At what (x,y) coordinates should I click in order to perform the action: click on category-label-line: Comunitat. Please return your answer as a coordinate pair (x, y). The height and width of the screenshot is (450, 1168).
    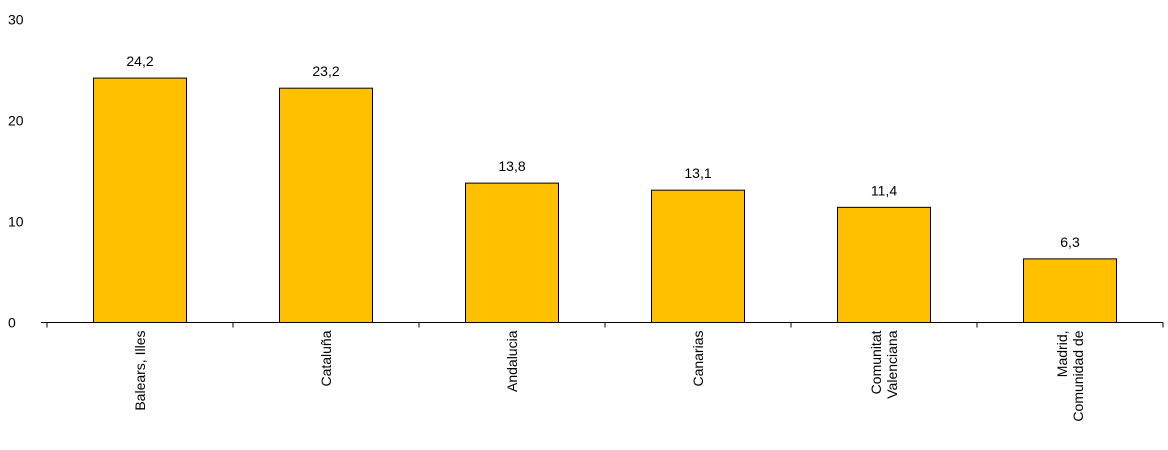
    Looking at the image, I should click on (876, 362).